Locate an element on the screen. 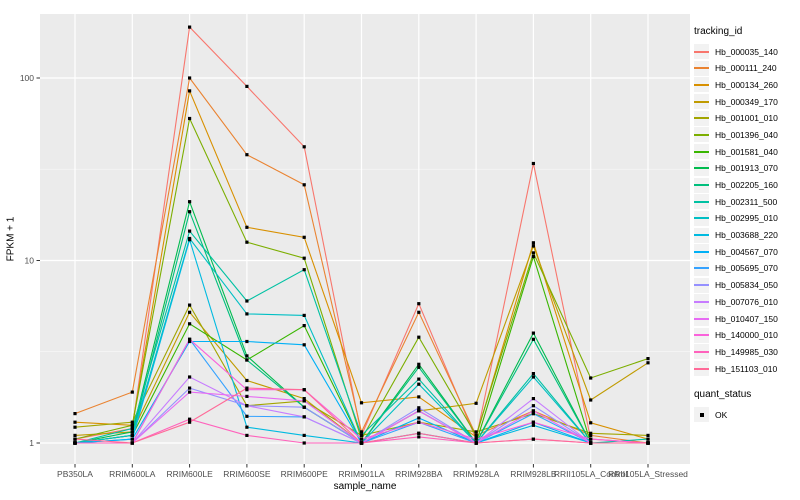 Image resolution: width=800 pixels, height=500 pixels. legend-item-label: Hb_004567_070 is located at coordinates (746, 251).